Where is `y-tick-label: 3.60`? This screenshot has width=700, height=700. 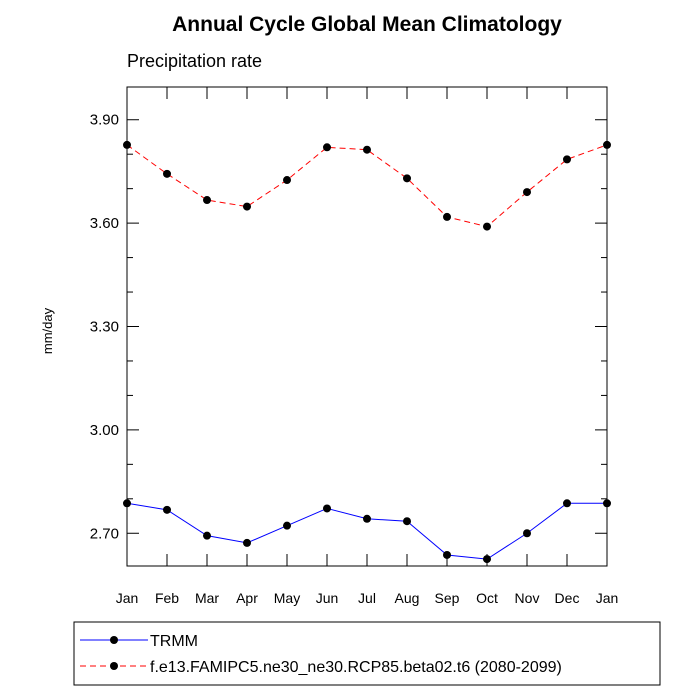
y-tick-label: 3.60 is located at coordinates (104, 223).